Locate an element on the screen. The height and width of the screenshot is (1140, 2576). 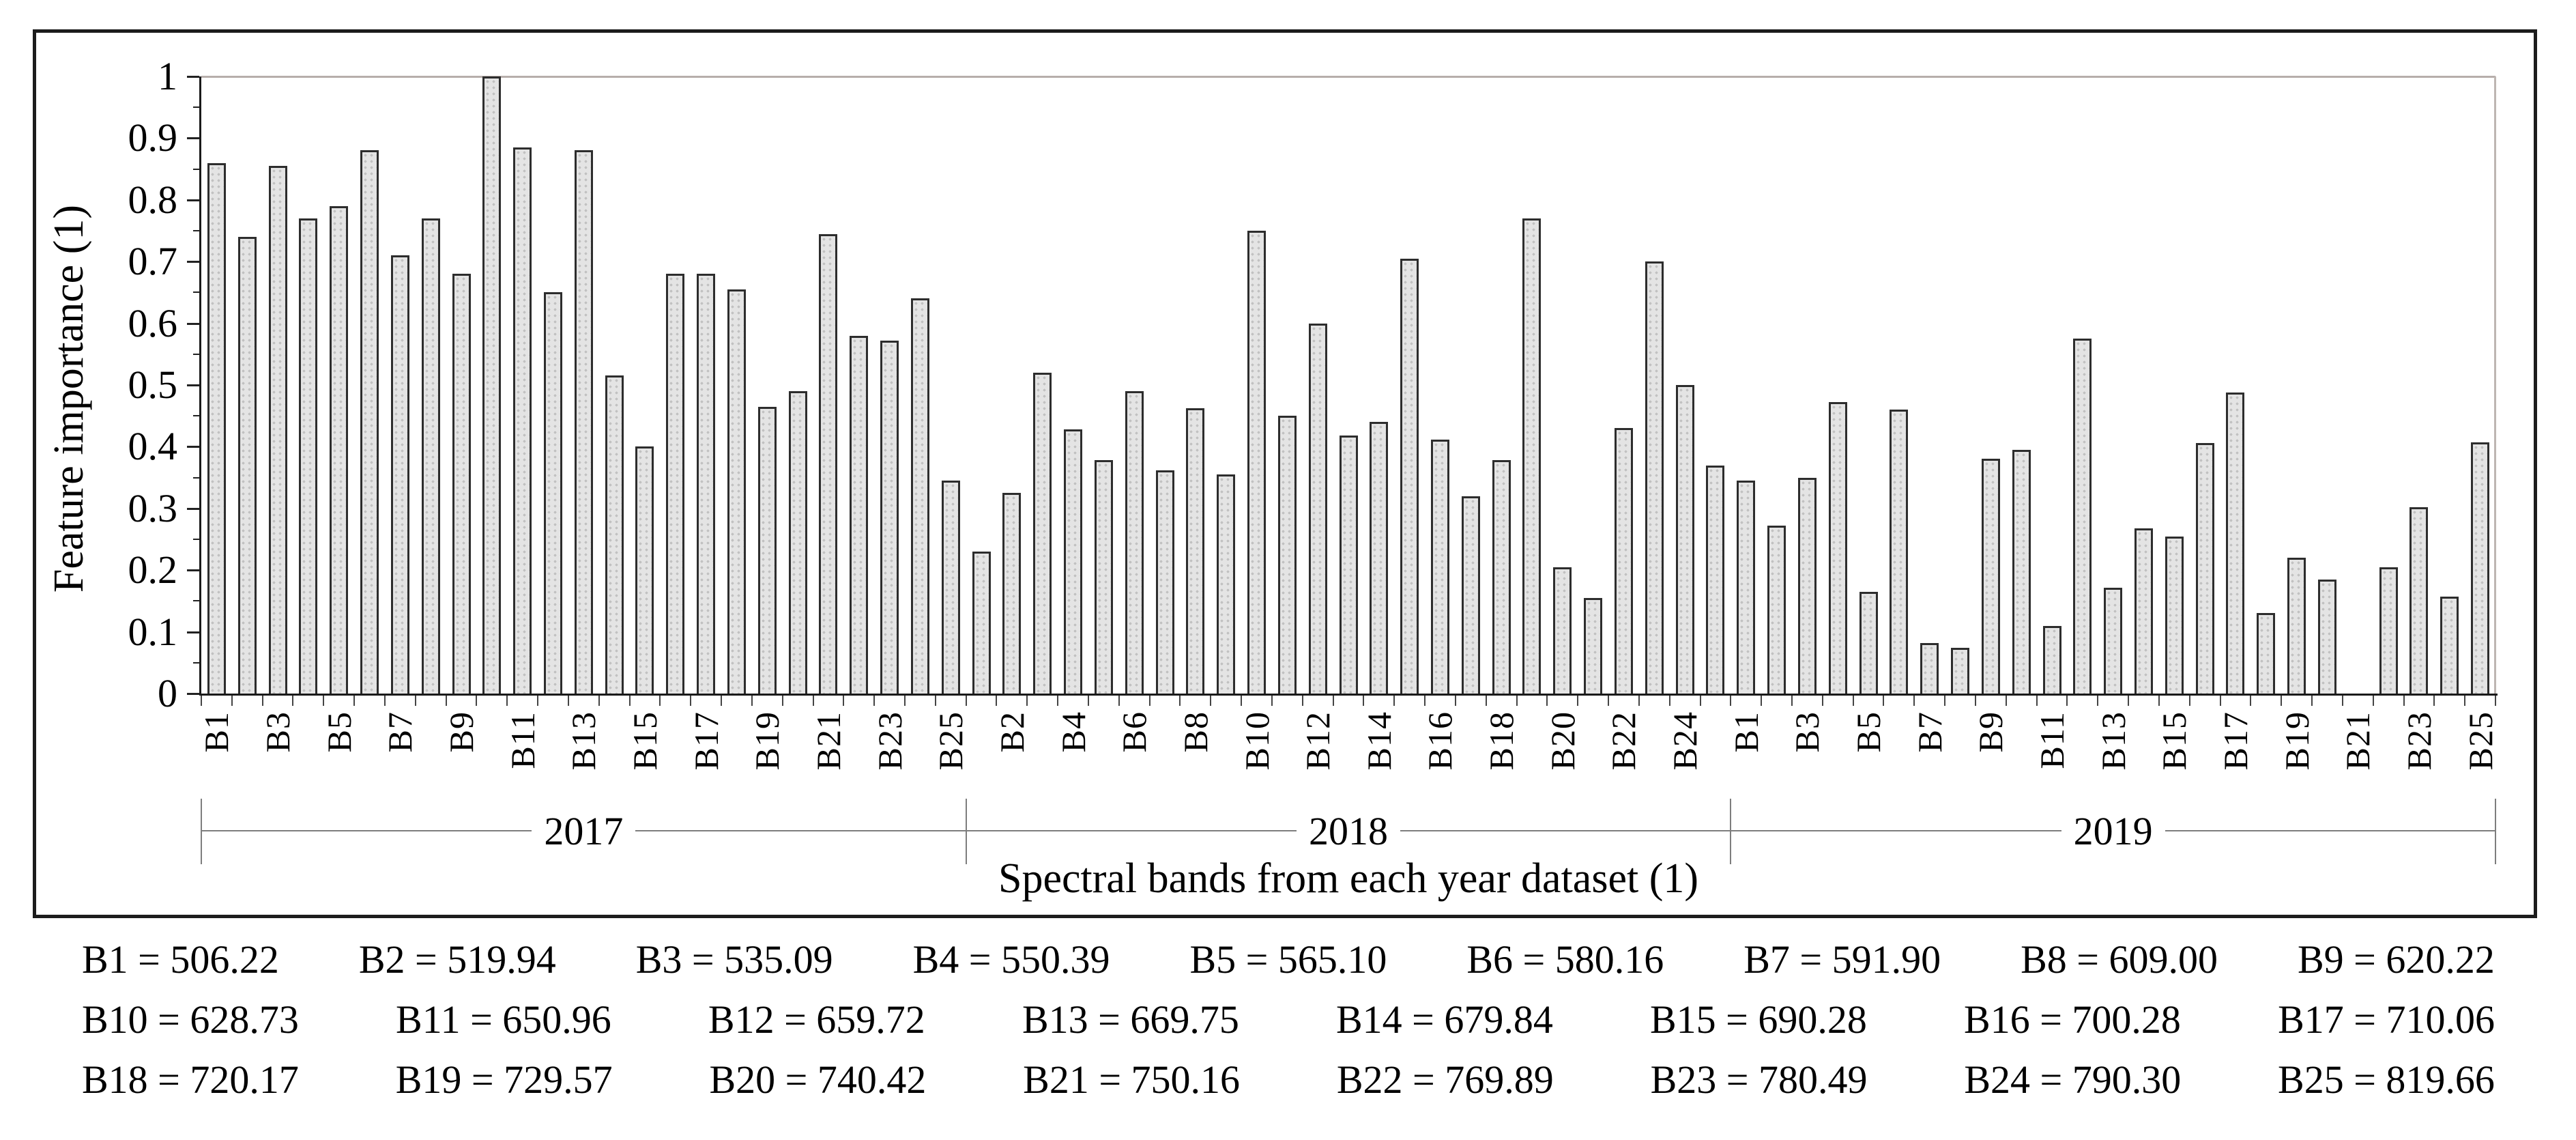
bar-2019-B10 is located at coordinates (2021, 571).